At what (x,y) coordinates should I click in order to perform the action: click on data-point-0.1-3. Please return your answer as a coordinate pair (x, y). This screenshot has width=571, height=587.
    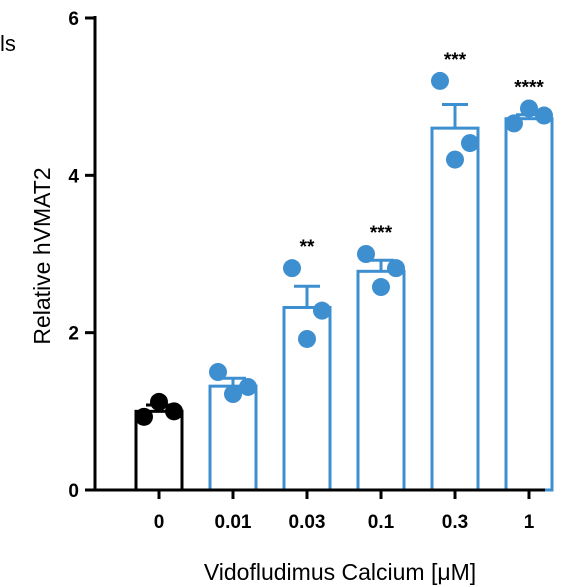
    Looking at the image, I should click on (396, 268).